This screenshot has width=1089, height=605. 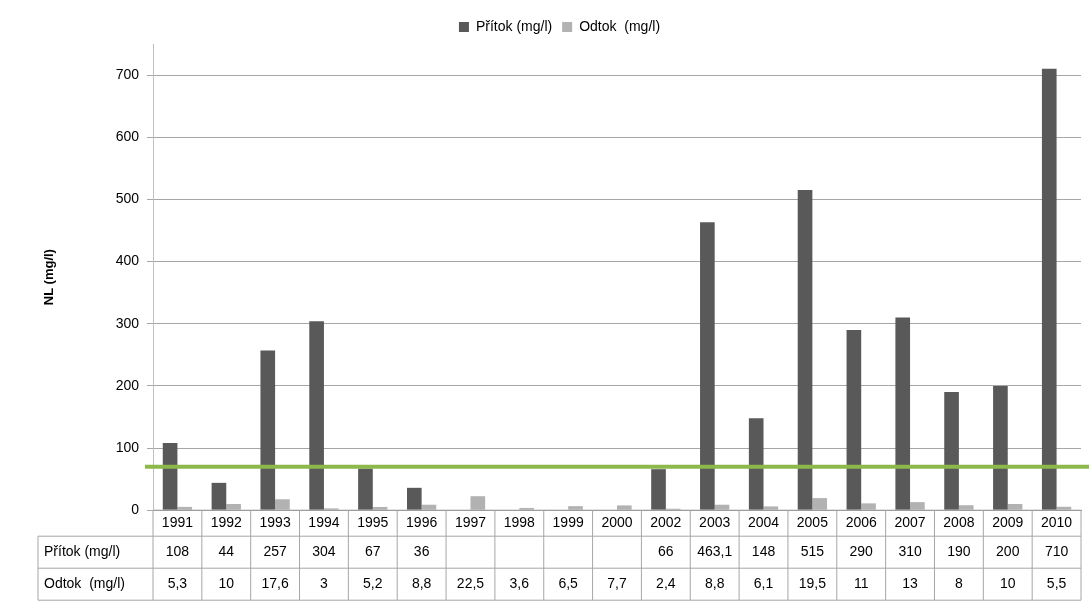 I want to click on x-tick-label: 2002, so click(x=666, y=522).